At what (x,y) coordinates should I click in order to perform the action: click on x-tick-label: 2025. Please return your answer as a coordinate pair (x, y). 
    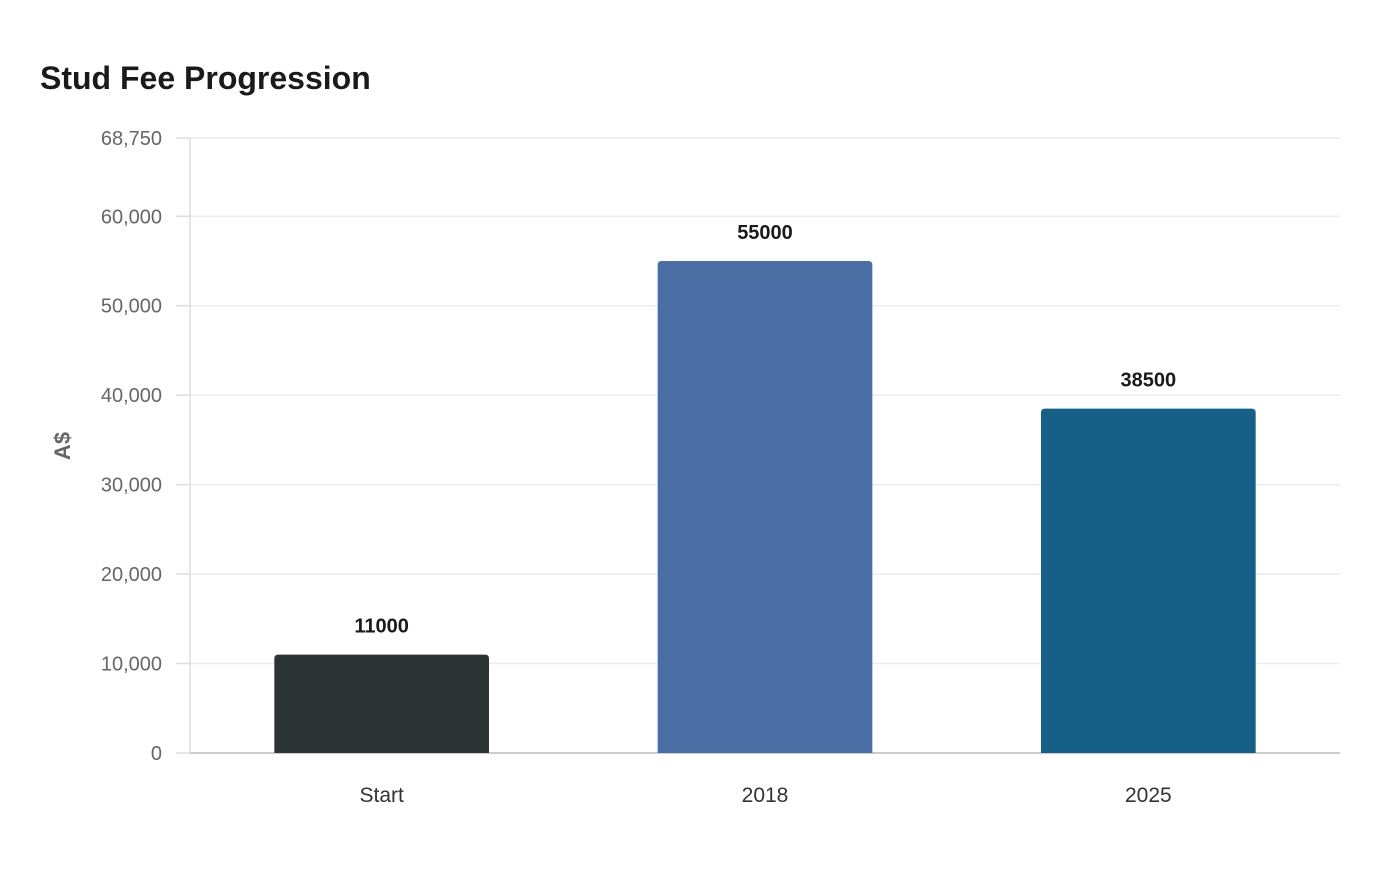
    Looking at the image, I should click on (1148, 795).